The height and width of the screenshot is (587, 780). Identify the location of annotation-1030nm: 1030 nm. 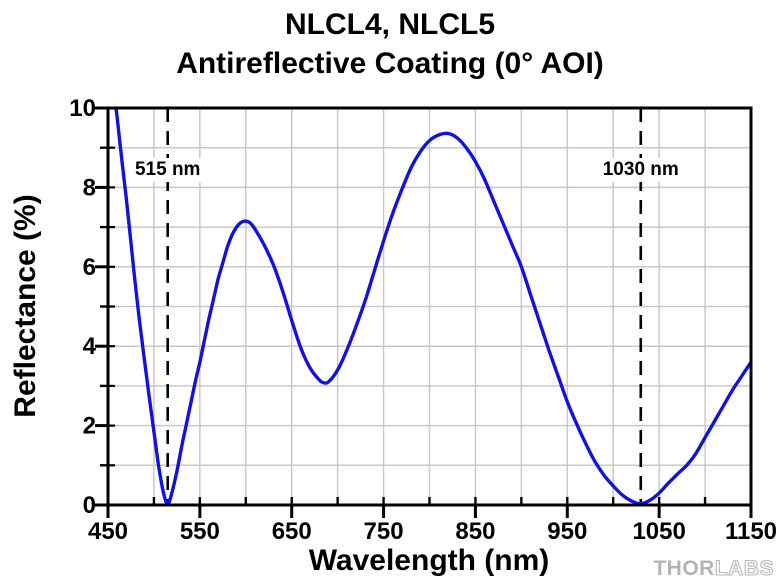
(640, 170).